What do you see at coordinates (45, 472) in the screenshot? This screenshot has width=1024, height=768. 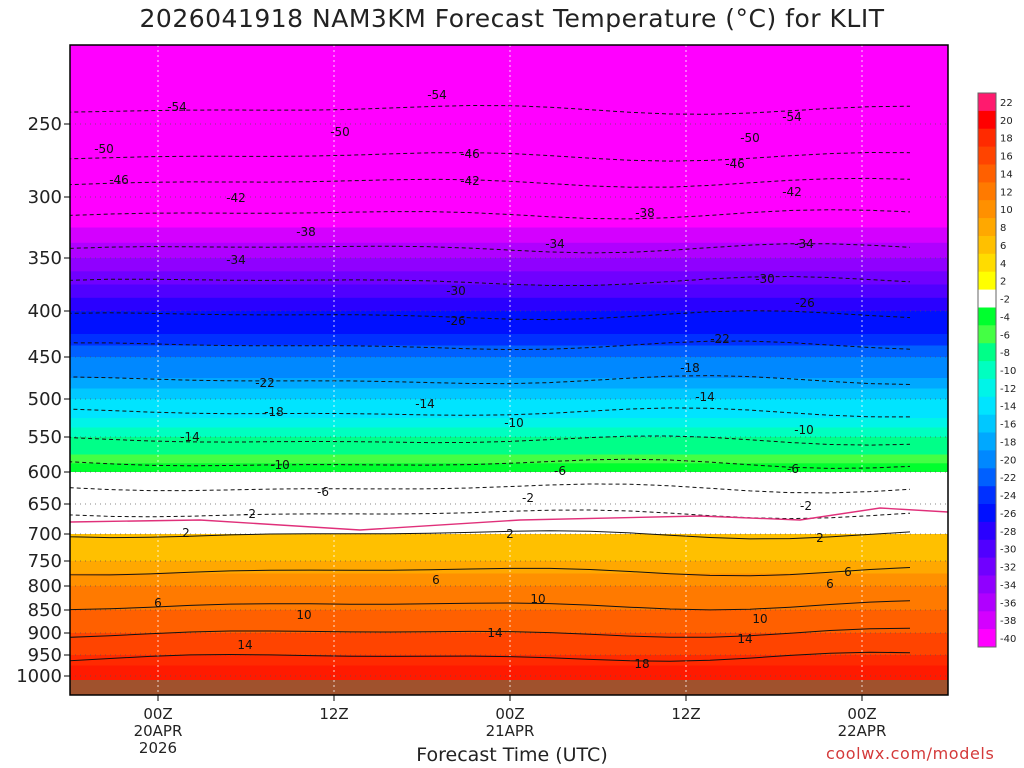 I see `y-tick-label: 600` at bounding box center [45, 472].